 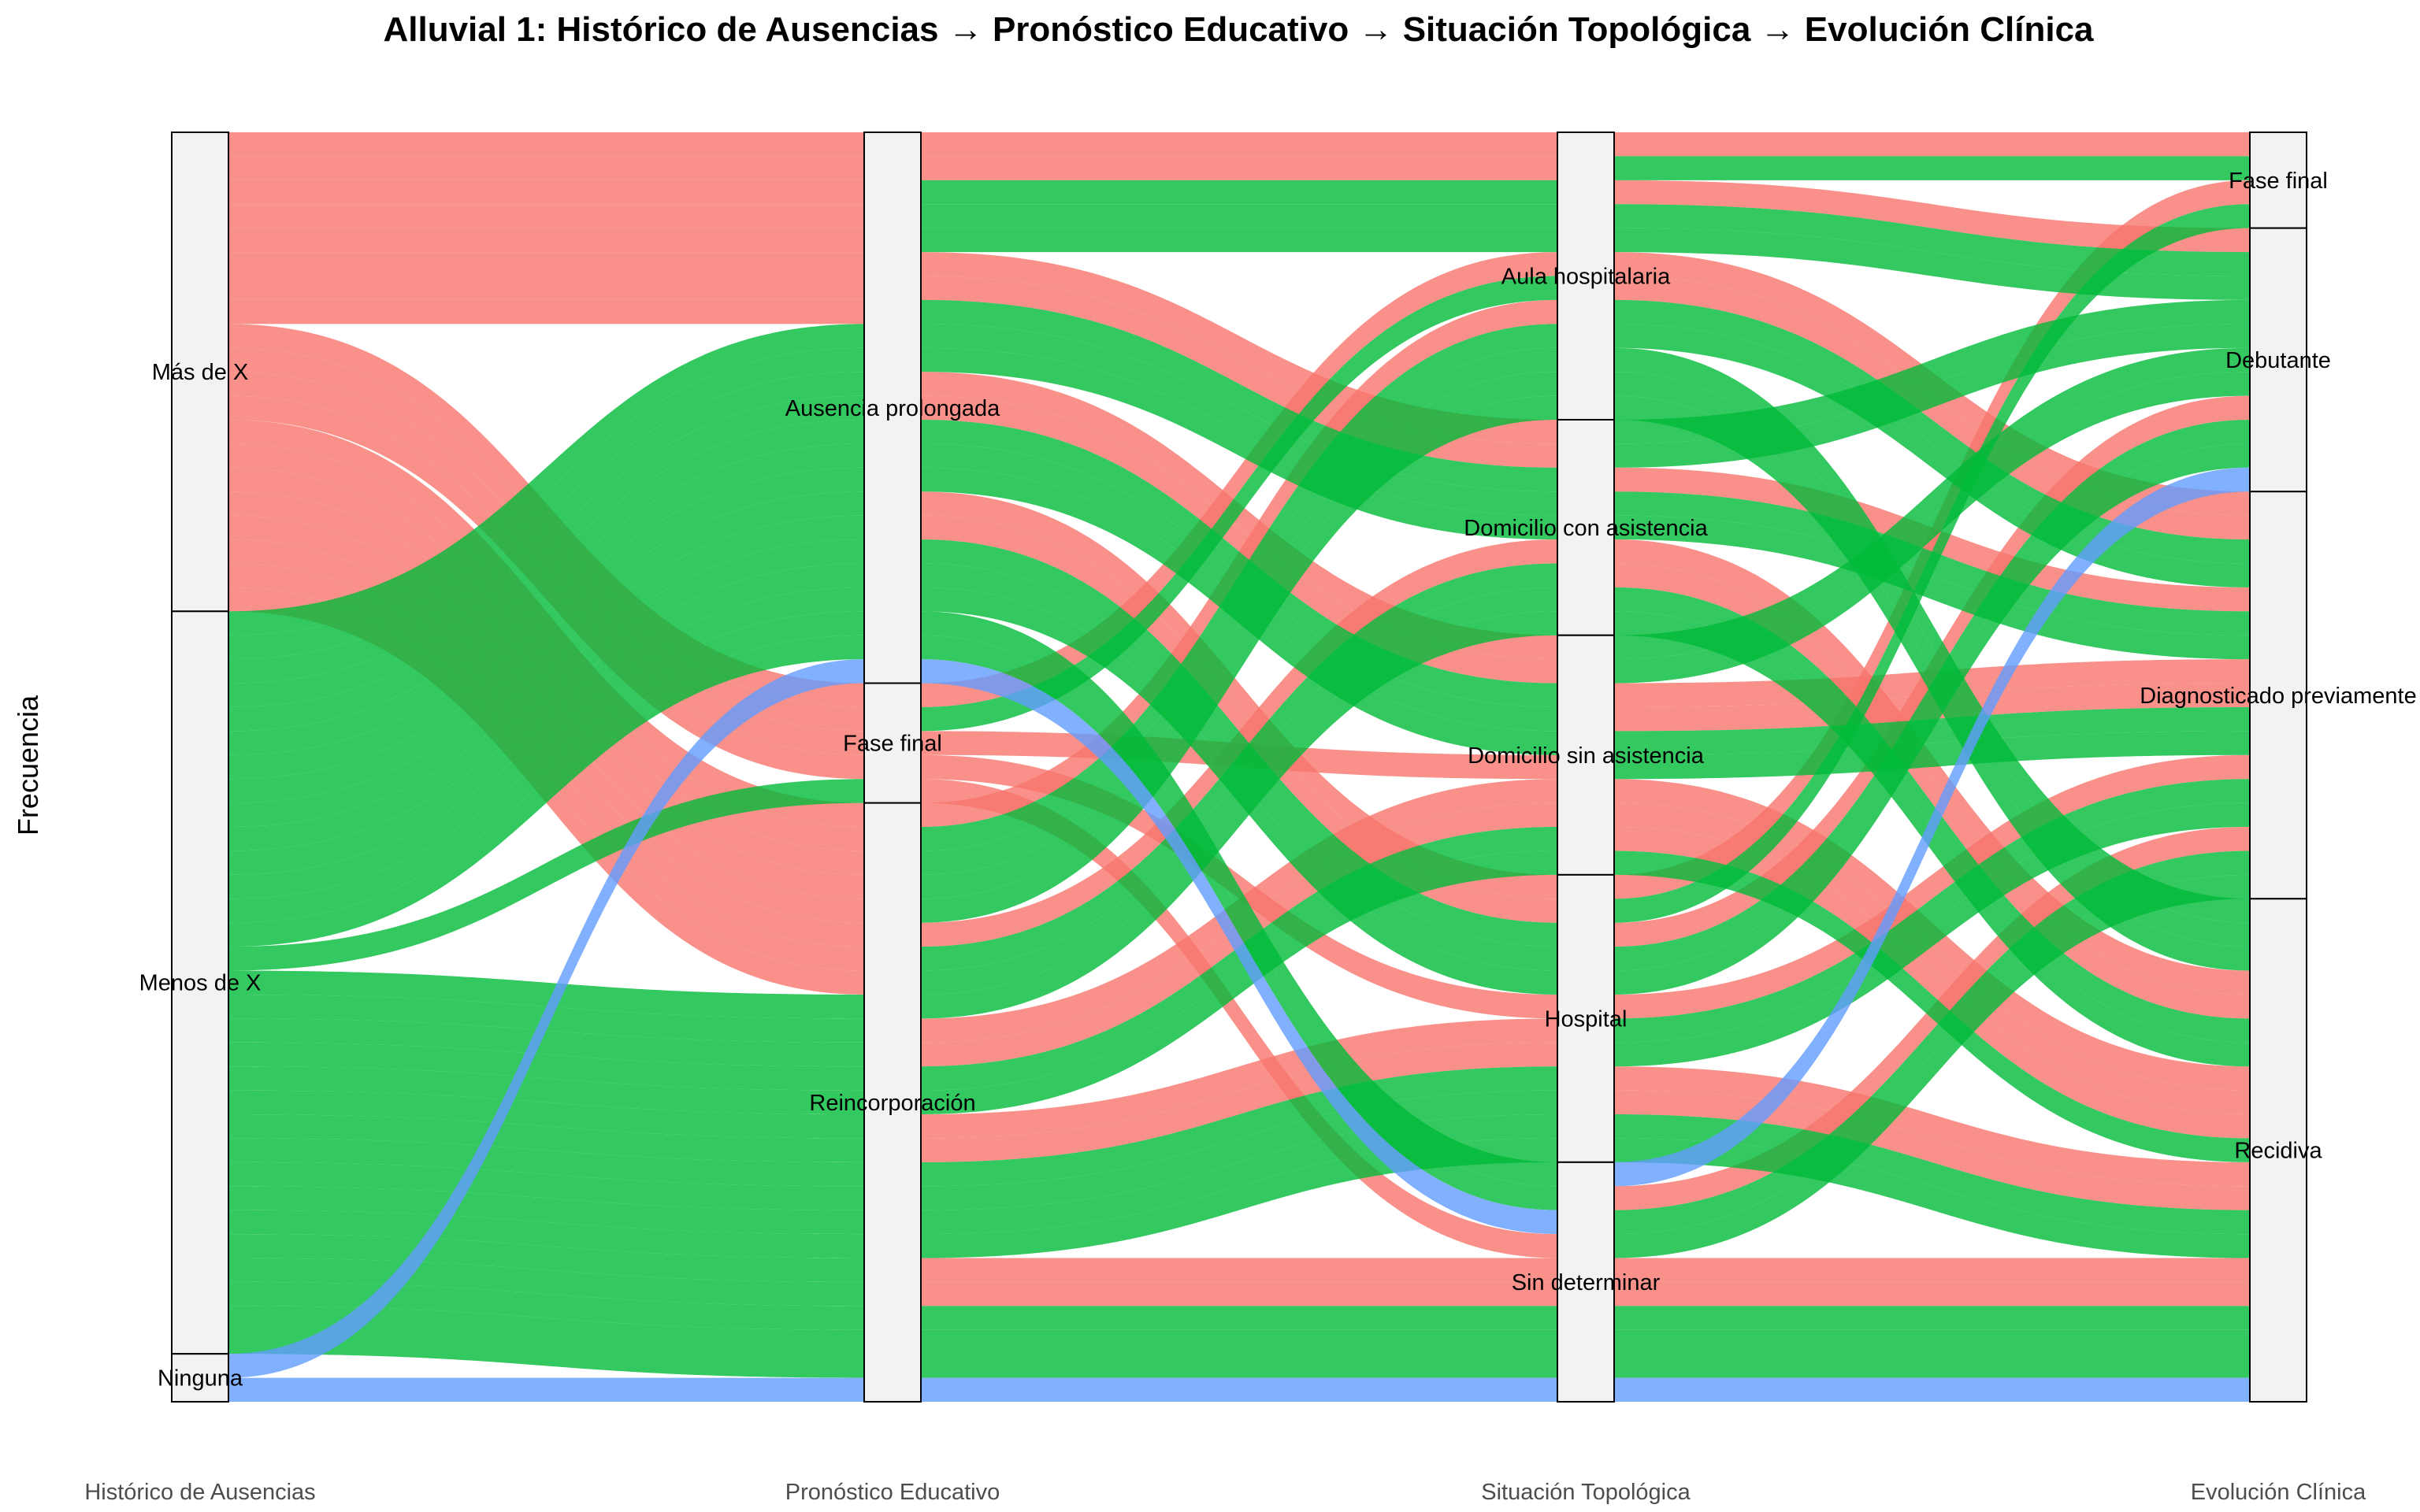 What do you see at coordinates (2278, 1492) in the screenshot?
I see `x-axis-tick-label: Evolución Clínica` at bounding box center [2278, 1492].